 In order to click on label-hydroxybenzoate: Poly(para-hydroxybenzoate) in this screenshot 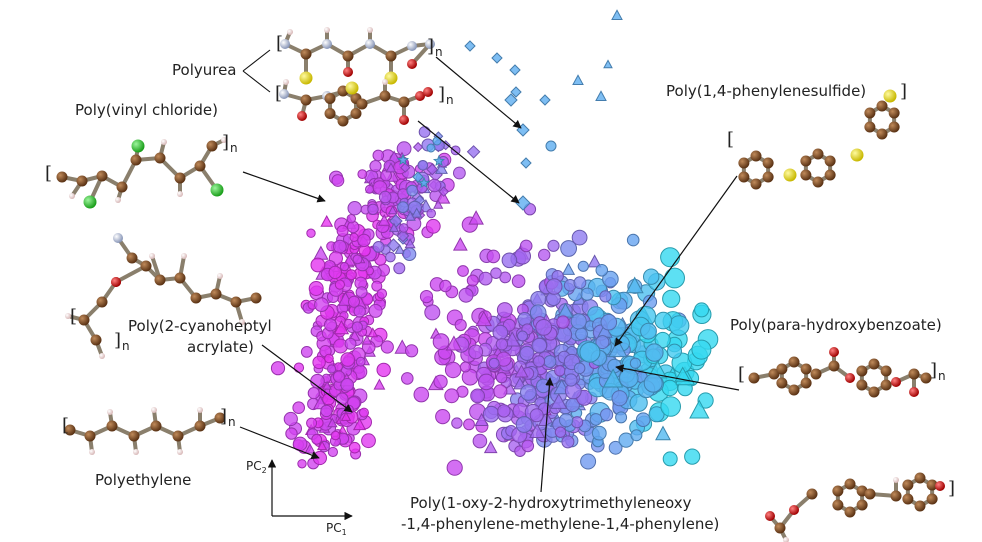, I will do `click(836, 325)`.